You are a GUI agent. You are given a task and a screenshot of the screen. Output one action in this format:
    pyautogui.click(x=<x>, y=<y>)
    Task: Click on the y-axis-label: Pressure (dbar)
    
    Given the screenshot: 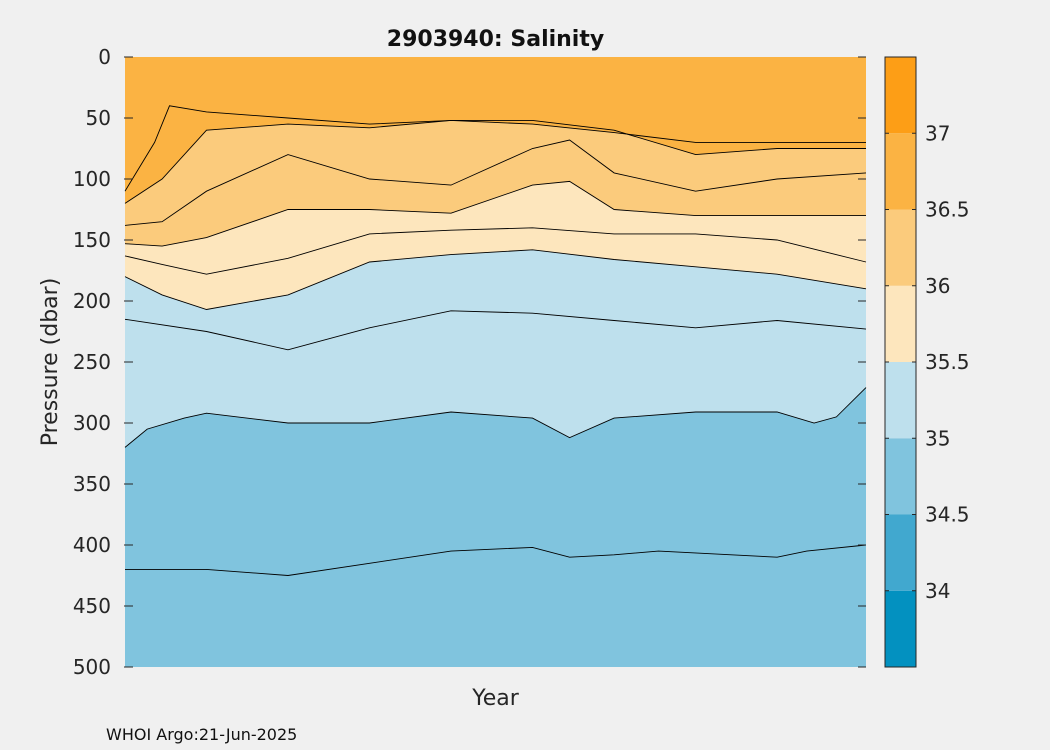 What is the action you would take?
    pyautogui.click(x=50, y=362)
    